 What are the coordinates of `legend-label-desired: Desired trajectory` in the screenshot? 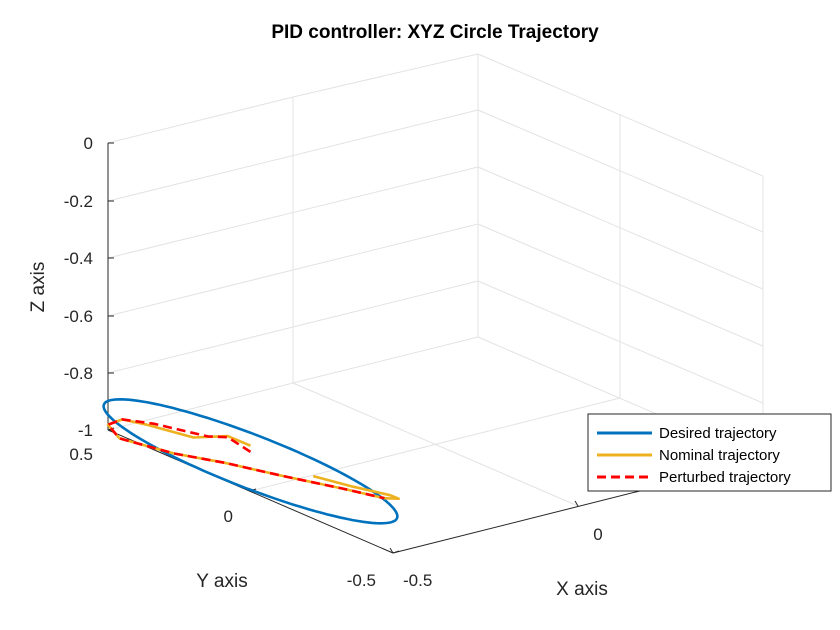 It's located at (718, 433).